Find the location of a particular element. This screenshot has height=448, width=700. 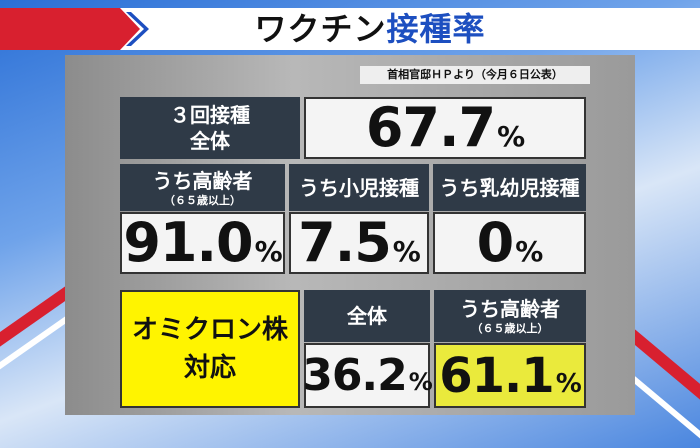

label: 対応 is located at coordinates (209, 368).